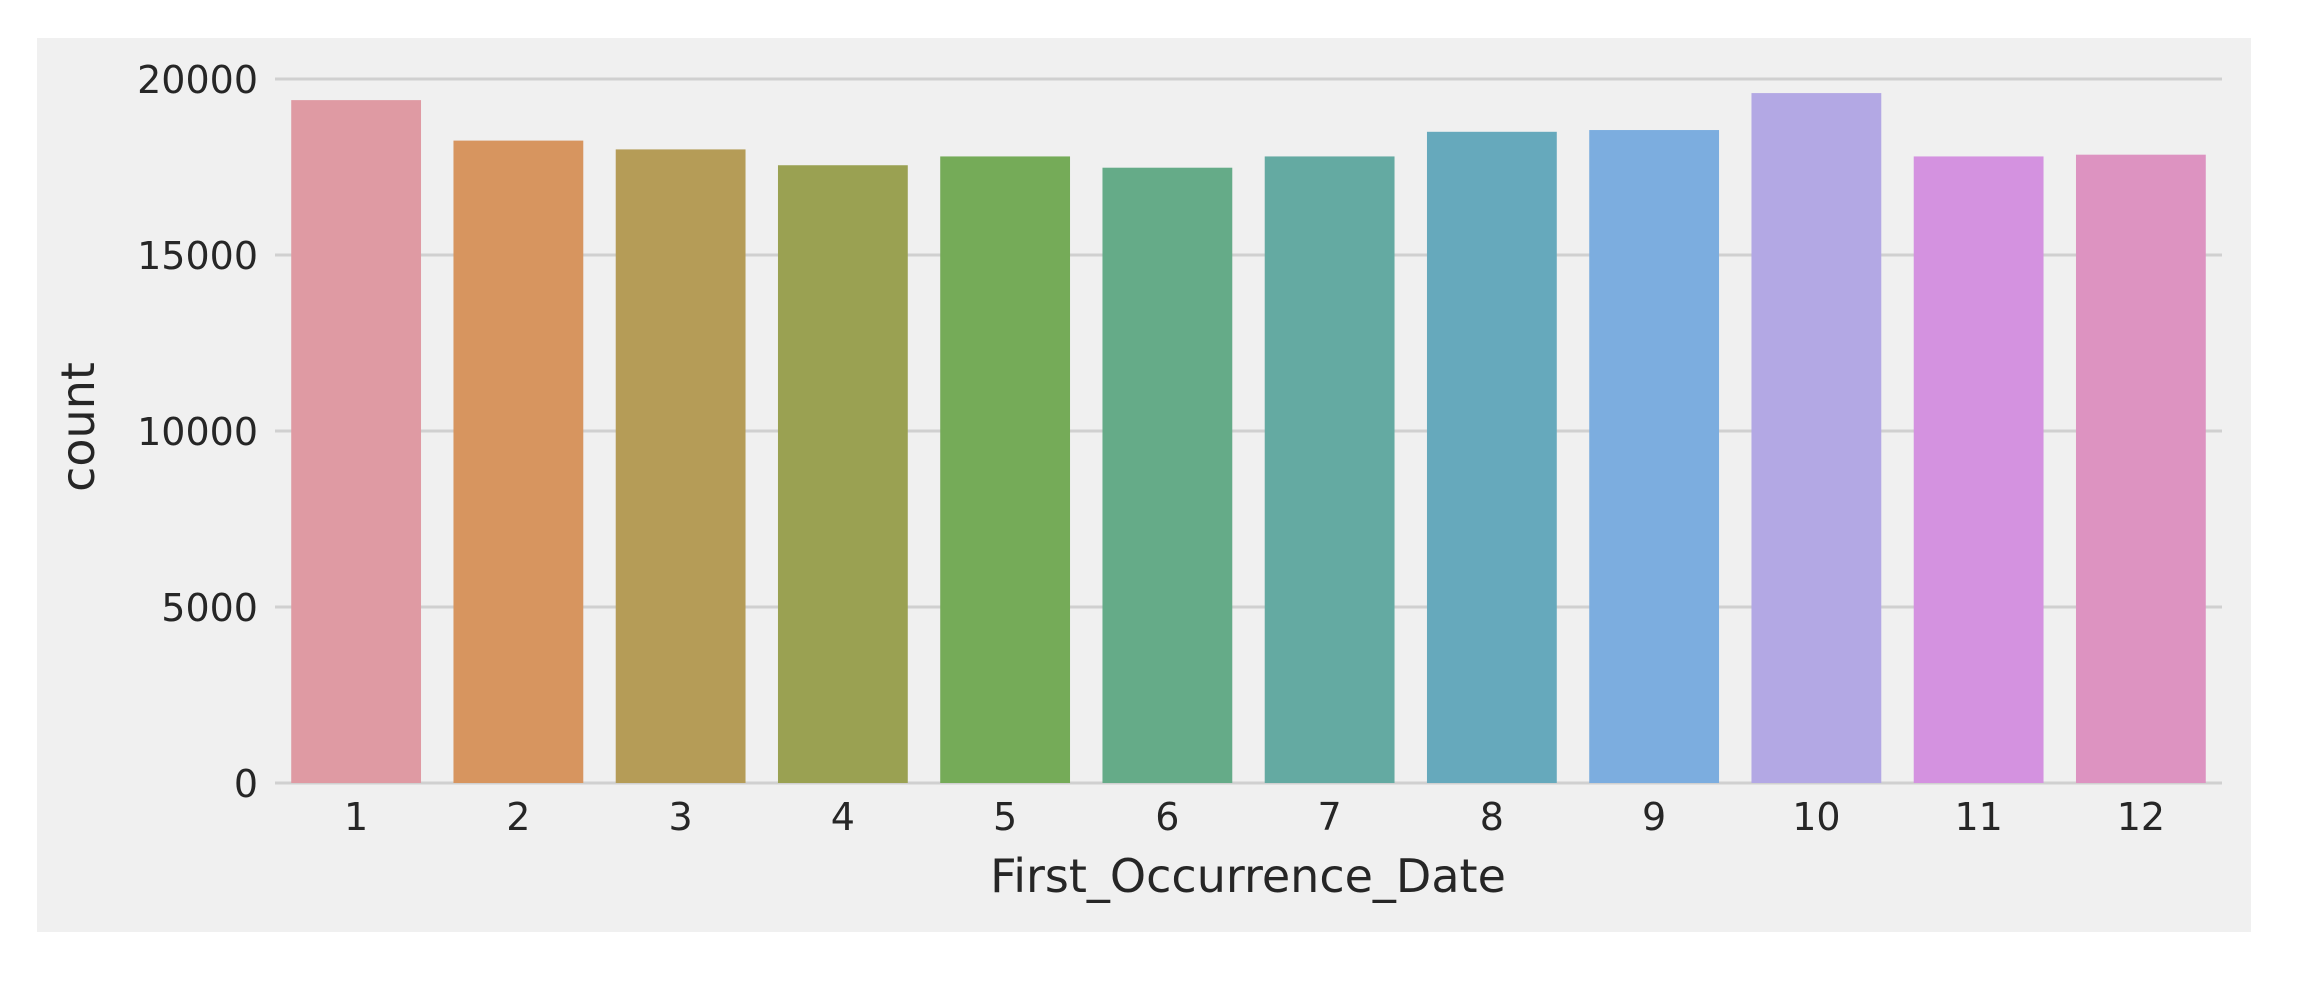 This screenshot has width=2298, height=1006. I want to click on x-tick-label: 6, so click(1167, 817).